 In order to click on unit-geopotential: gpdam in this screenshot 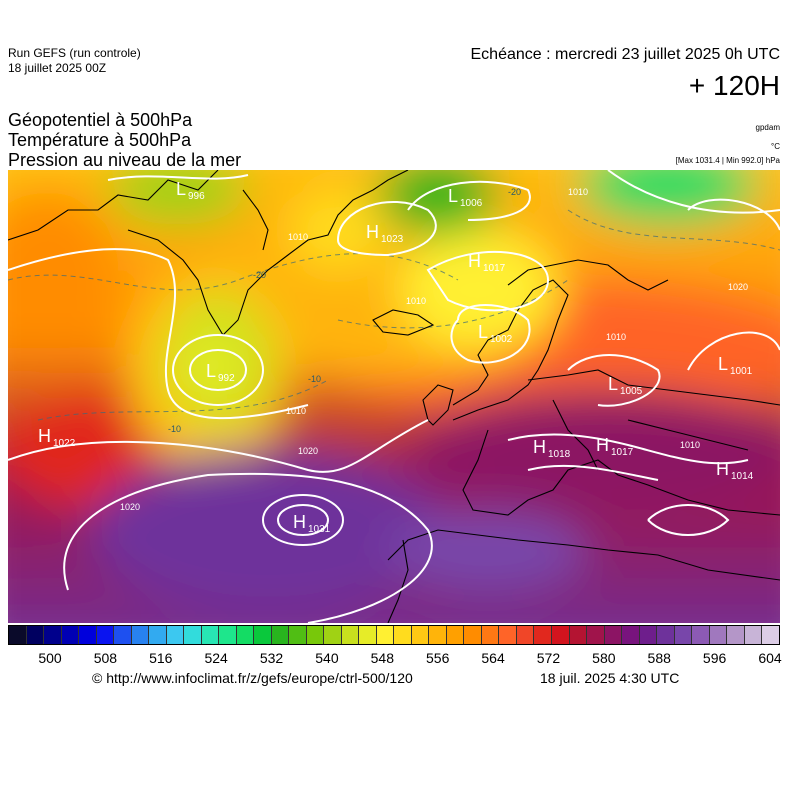, I will do `click(767, 127)`.